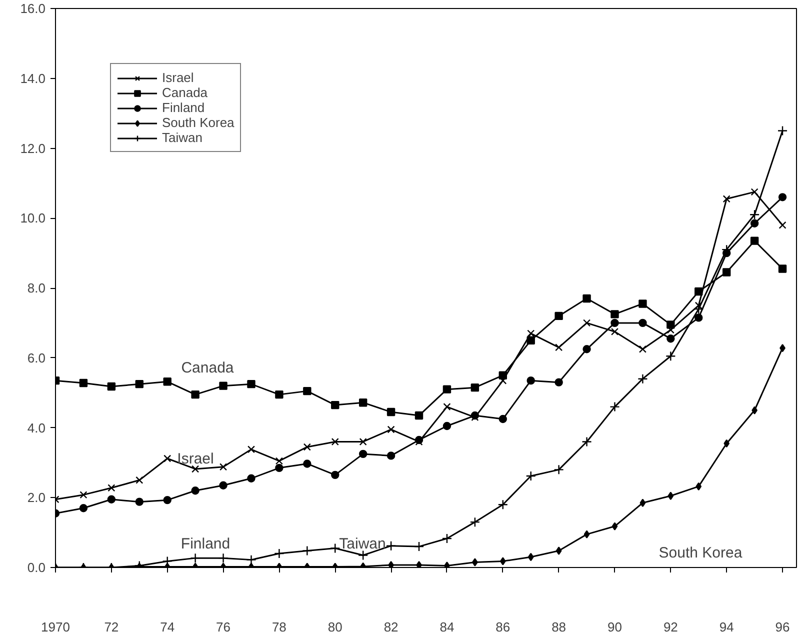 This screenshot has width=804, height=643. What do you see at coordinates (182, 137) in the screenshot?
I see `legend-label: Taiwan` at bounding box center [182, 137].